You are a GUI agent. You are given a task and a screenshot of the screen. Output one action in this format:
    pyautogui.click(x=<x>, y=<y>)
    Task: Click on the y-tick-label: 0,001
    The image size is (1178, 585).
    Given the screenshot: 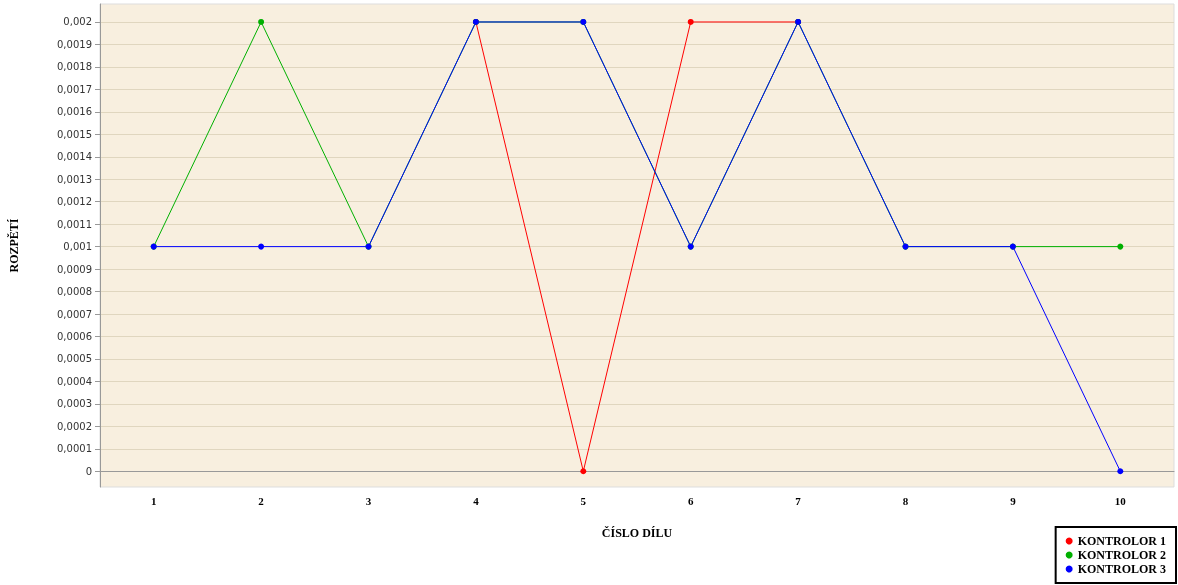 What is the action you would take?
    pyautogui.click(x=77, y=247)
    